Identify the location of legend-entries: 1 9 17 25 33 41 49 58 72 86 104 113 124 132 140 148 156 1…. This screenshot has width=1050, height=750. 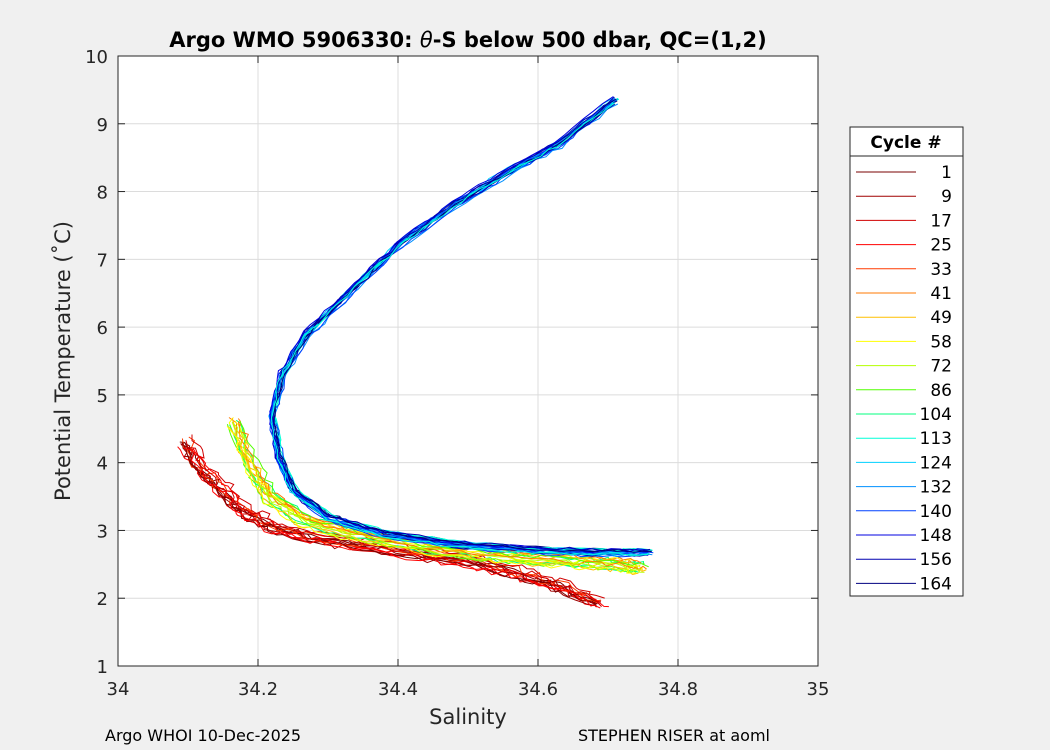
(904, 378).